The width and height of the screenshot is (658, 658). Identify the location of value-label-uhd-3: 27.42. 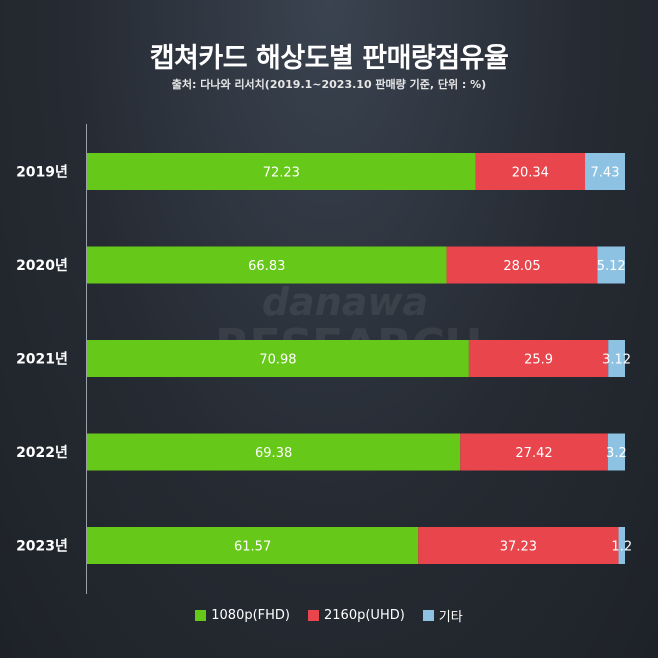
(533, 453).